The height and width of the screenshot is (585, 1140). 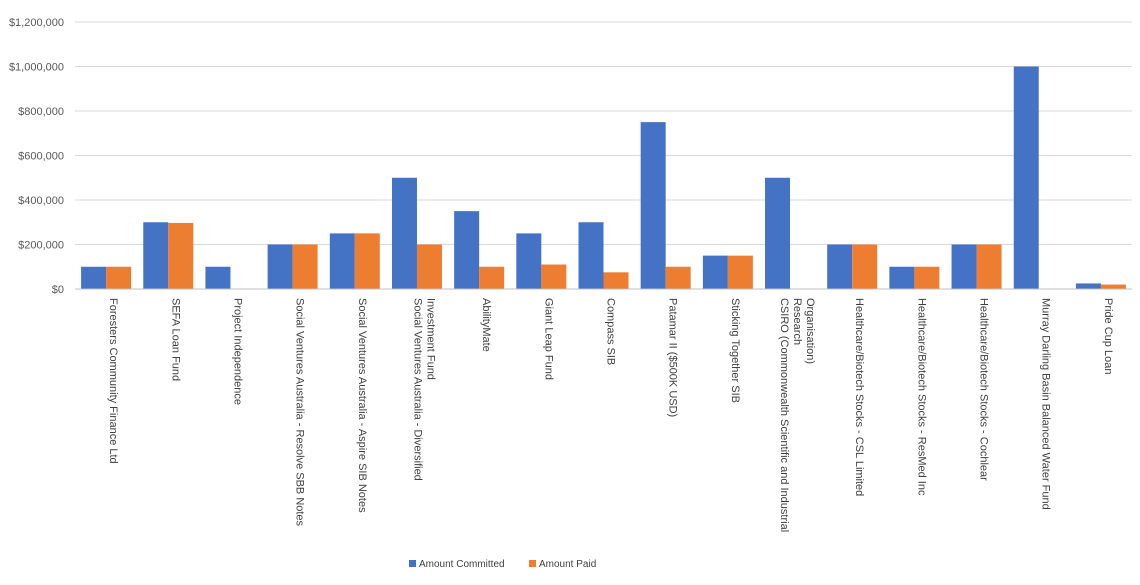 I want to click on y-tick-label: $400,000, so click(x=41, y=201).